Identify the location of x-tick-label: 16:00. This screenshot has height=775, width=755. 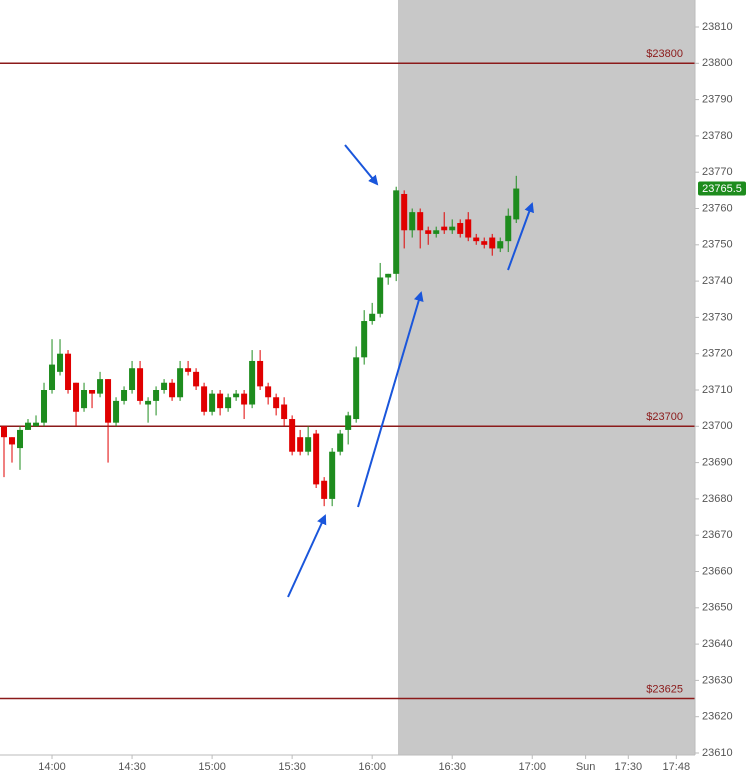
(372, 767).